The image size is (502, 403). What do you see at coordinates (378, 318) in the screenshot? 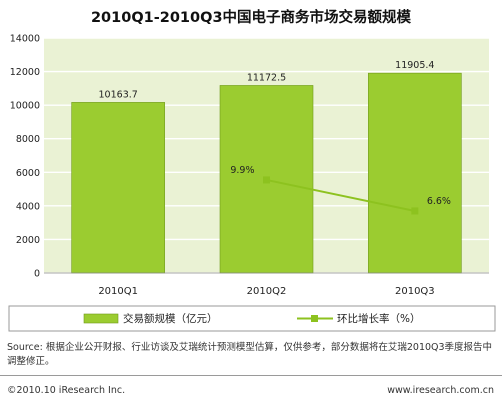
I see `legend-line-label: 环比增长率（%）` at bounding box center [378, 318].